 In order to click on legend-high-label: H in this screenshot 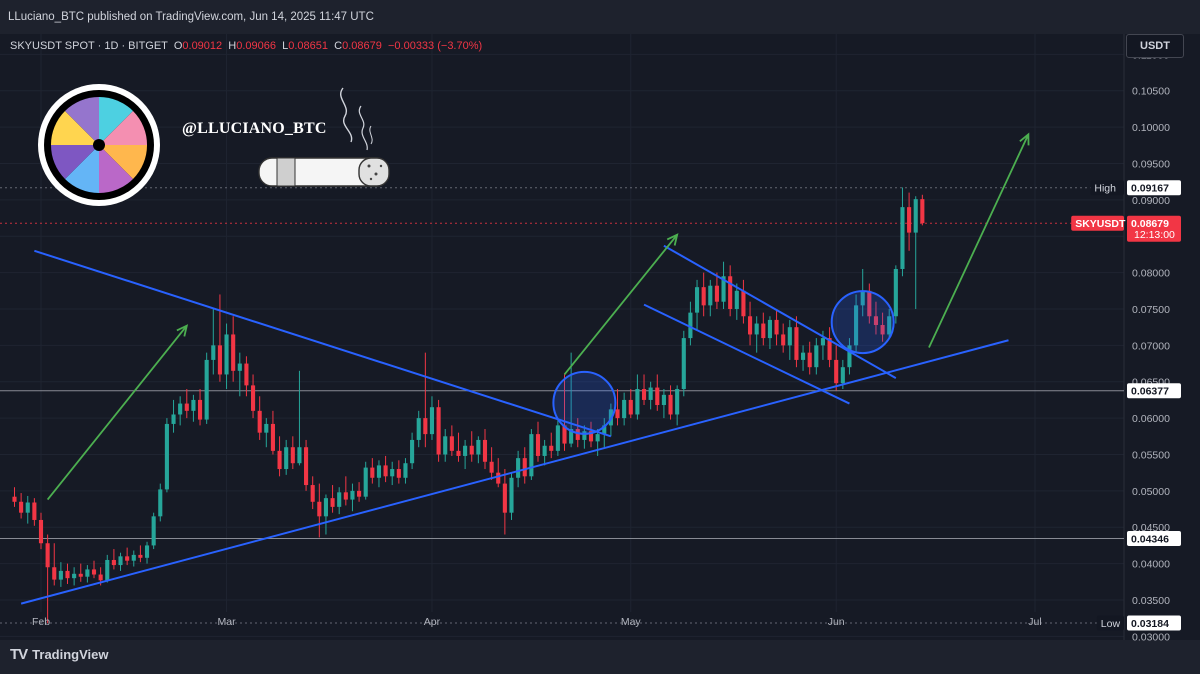, I will do `click(232, 46)`.